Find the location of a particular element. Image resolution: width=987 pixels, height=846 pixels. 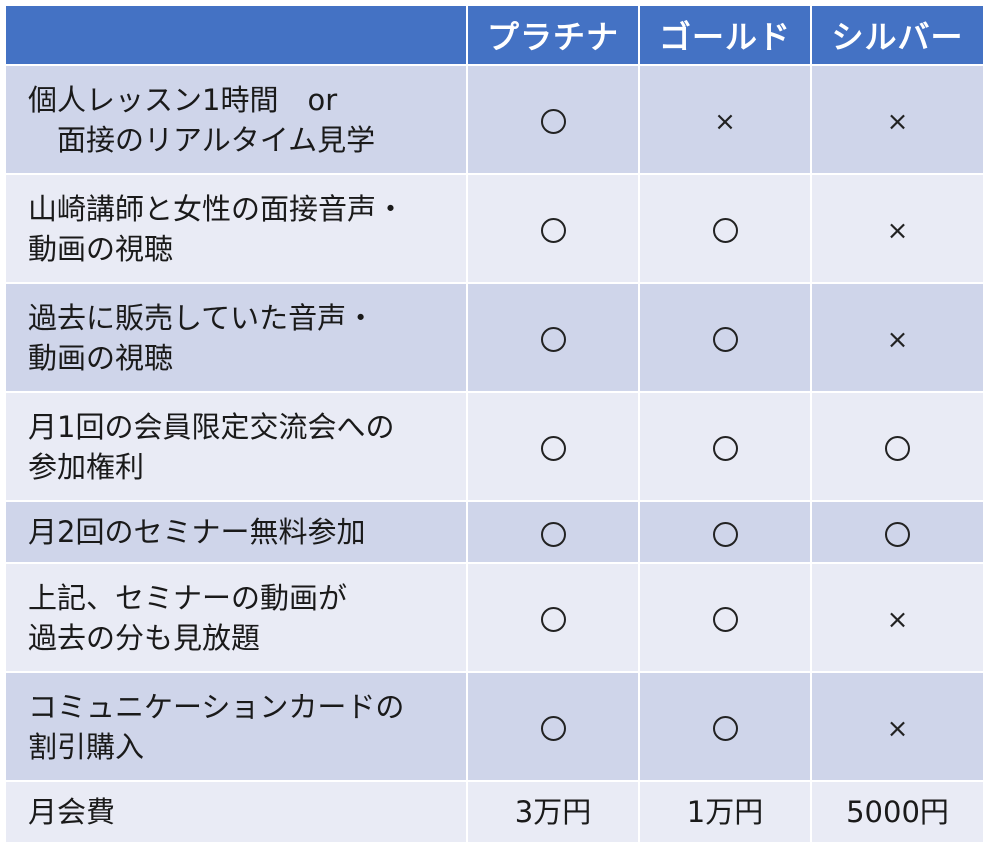

feature-text-line: 過去の分も見放題 is located at coordinates (144, 637).